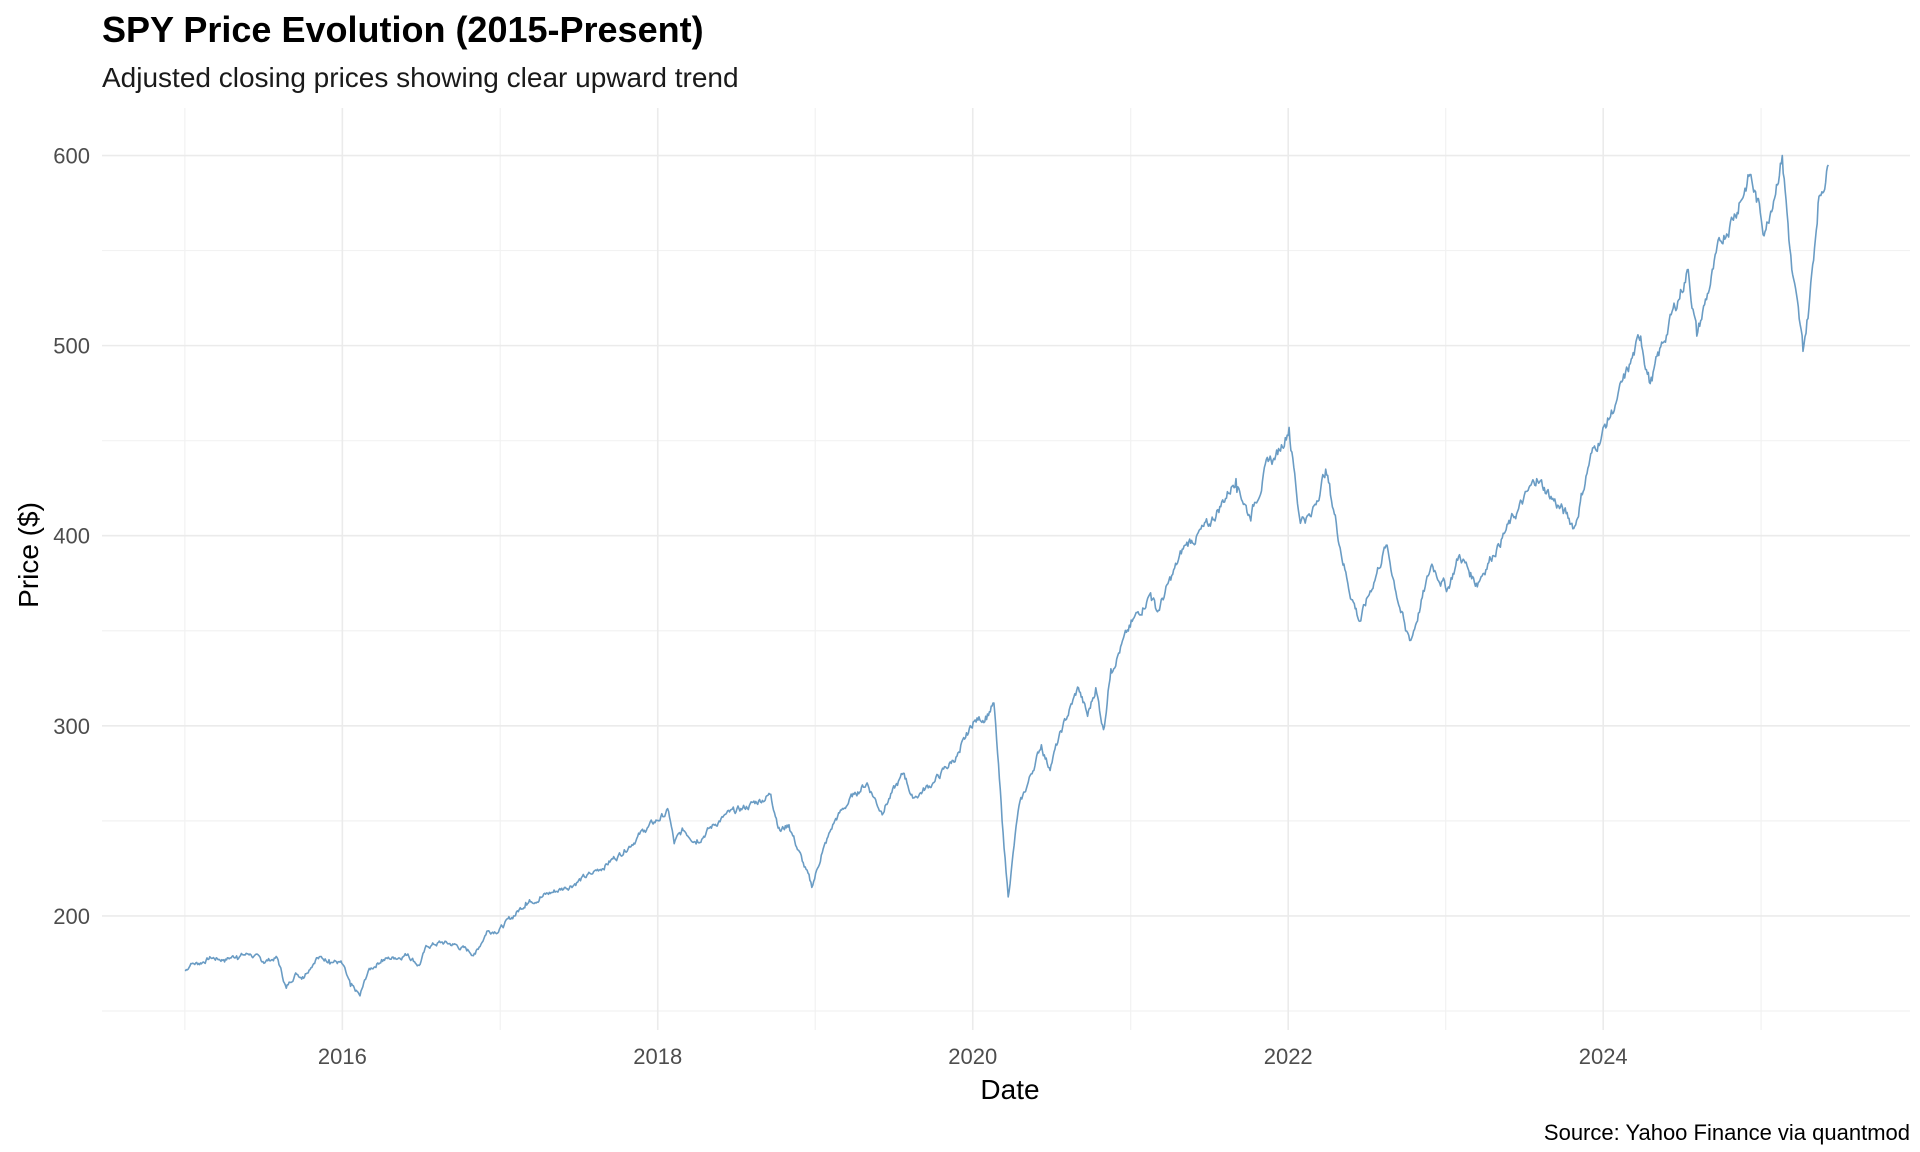 This screenshot has height=1152, width=1920. Describe the element at coordinates (71, 916) in the screenshot. I see `y-tick-label: 200` at that location.